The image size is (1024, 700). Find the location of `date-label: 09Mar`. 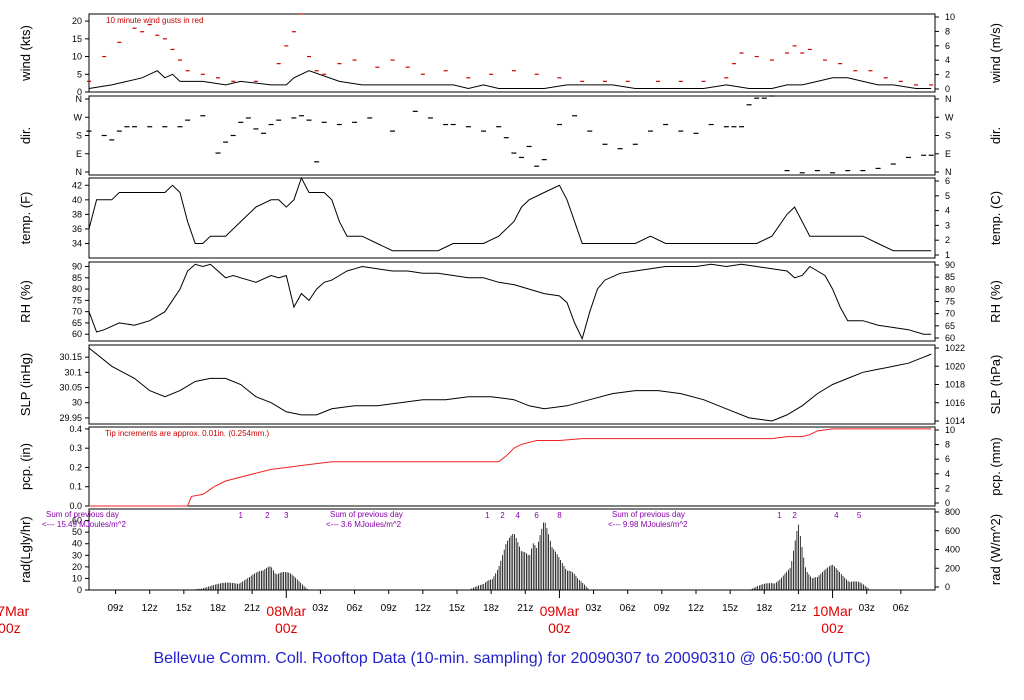

date-label: 09Mar is located at coordinates (560, 611).